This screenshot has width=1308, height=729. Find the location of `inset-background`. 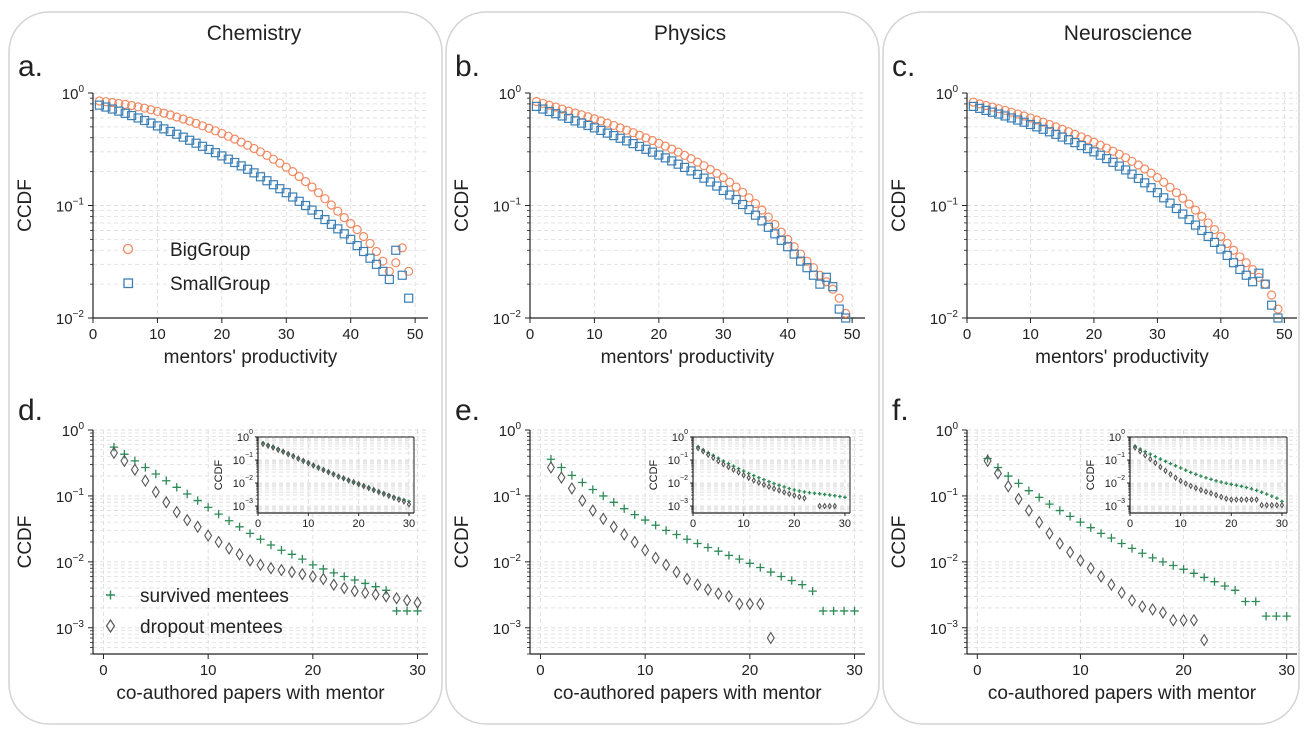

inset-background is located at coordinates (336, 475).